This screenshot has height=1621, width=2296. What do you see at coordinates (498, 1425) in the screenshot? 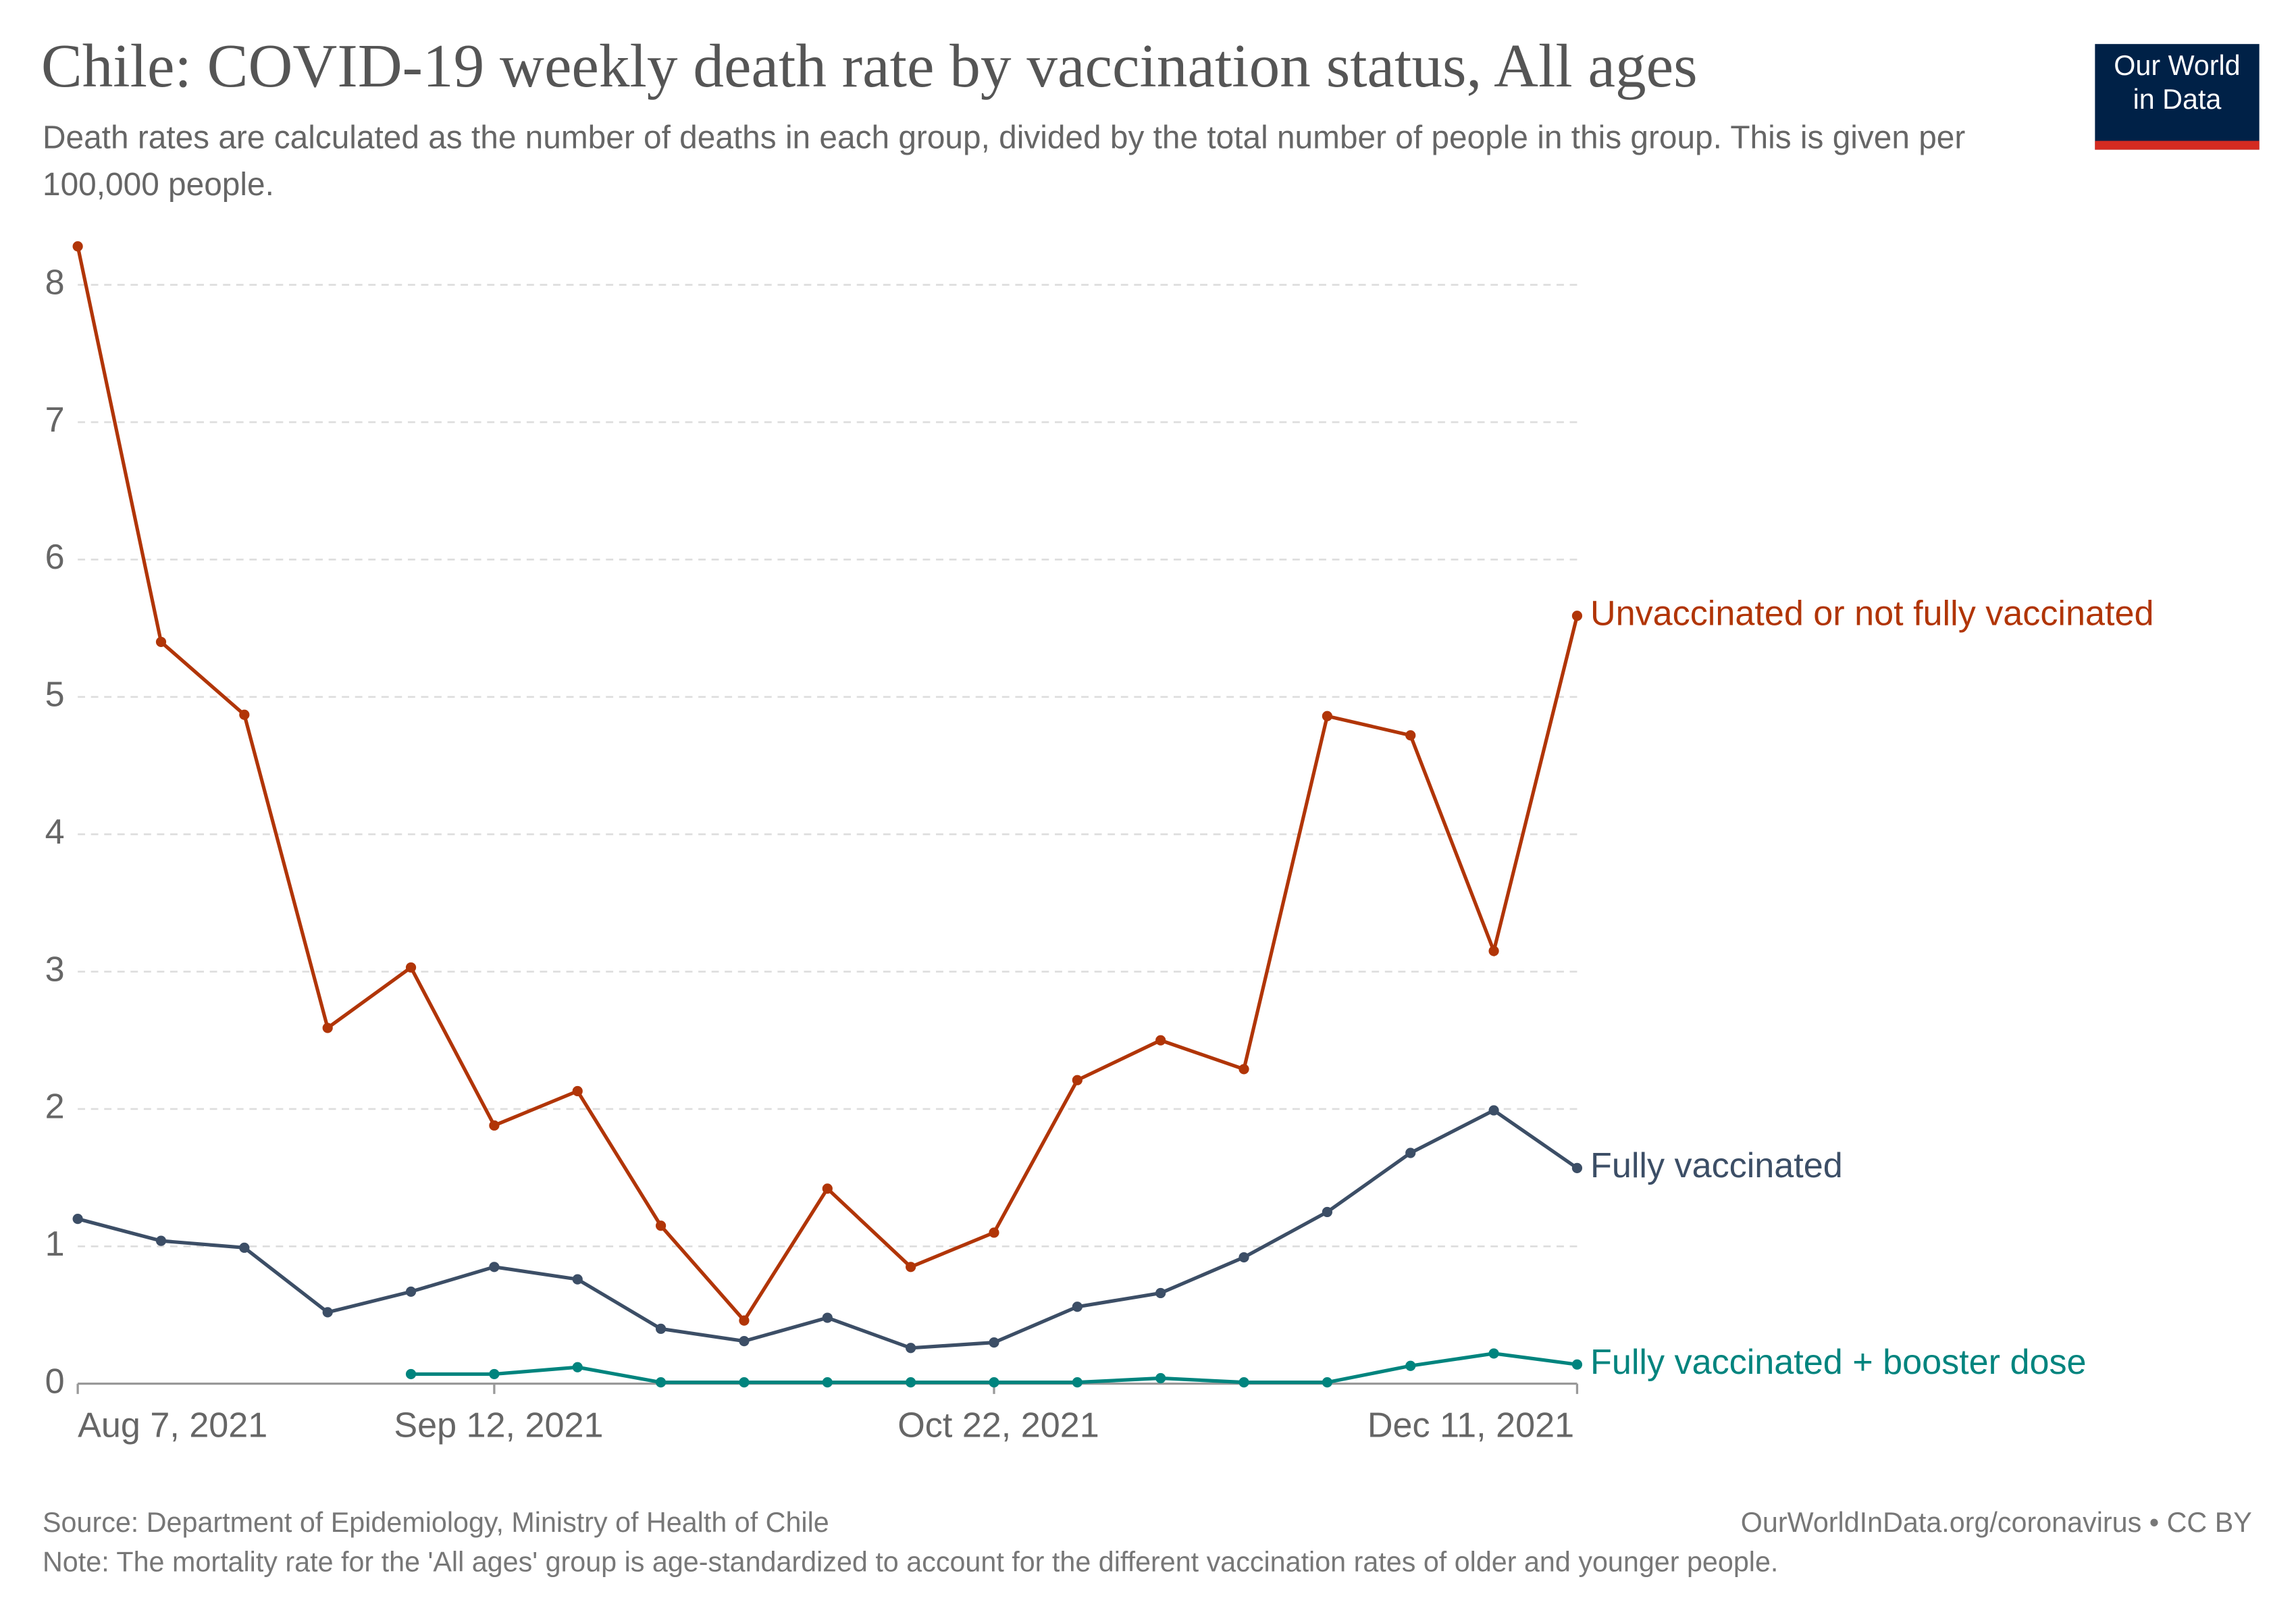
I see `x-tick-label: Sep 12, 2021` at bounding box center [498, 1425].